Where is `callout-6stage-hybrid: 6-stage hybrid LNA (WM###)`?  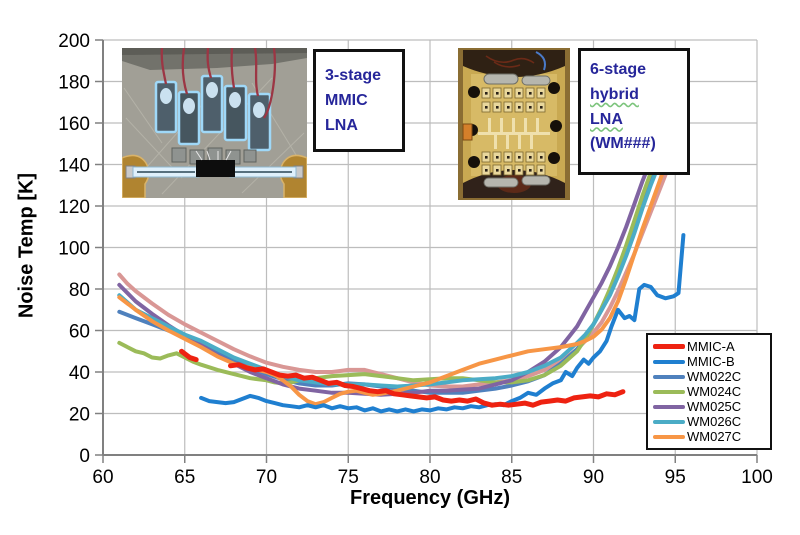
callout-6stage-hybrid: 6-stage hybrid LNA (WM###) is located at coordinates (634, 111).